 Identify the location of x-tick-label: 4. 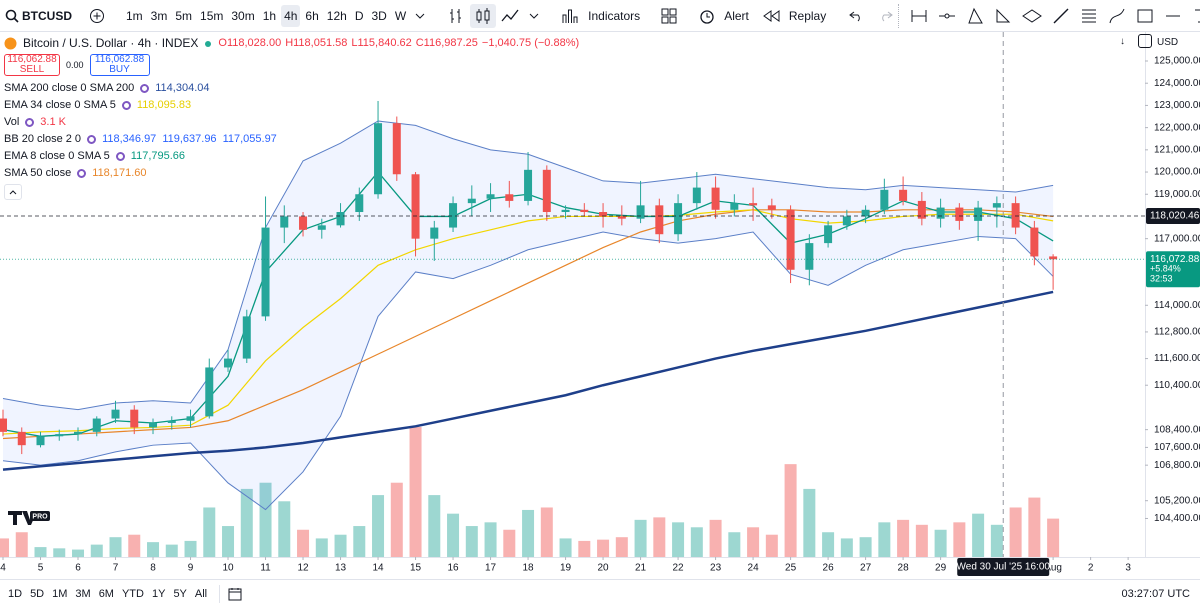
(3, 568).